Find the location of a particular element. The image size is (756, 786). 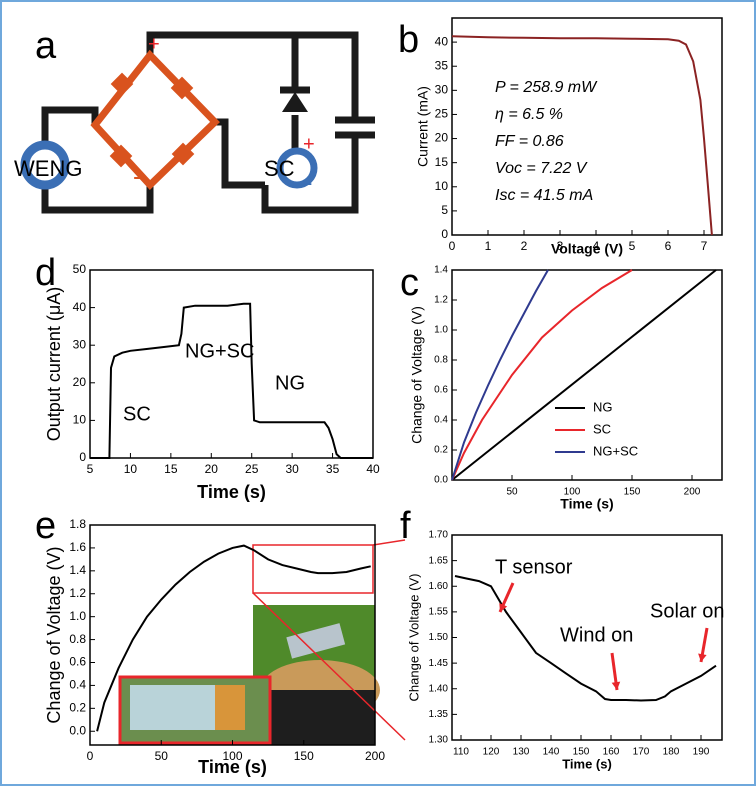

y-axis-label: Output current (μA) is located at coordinates (54, 364).